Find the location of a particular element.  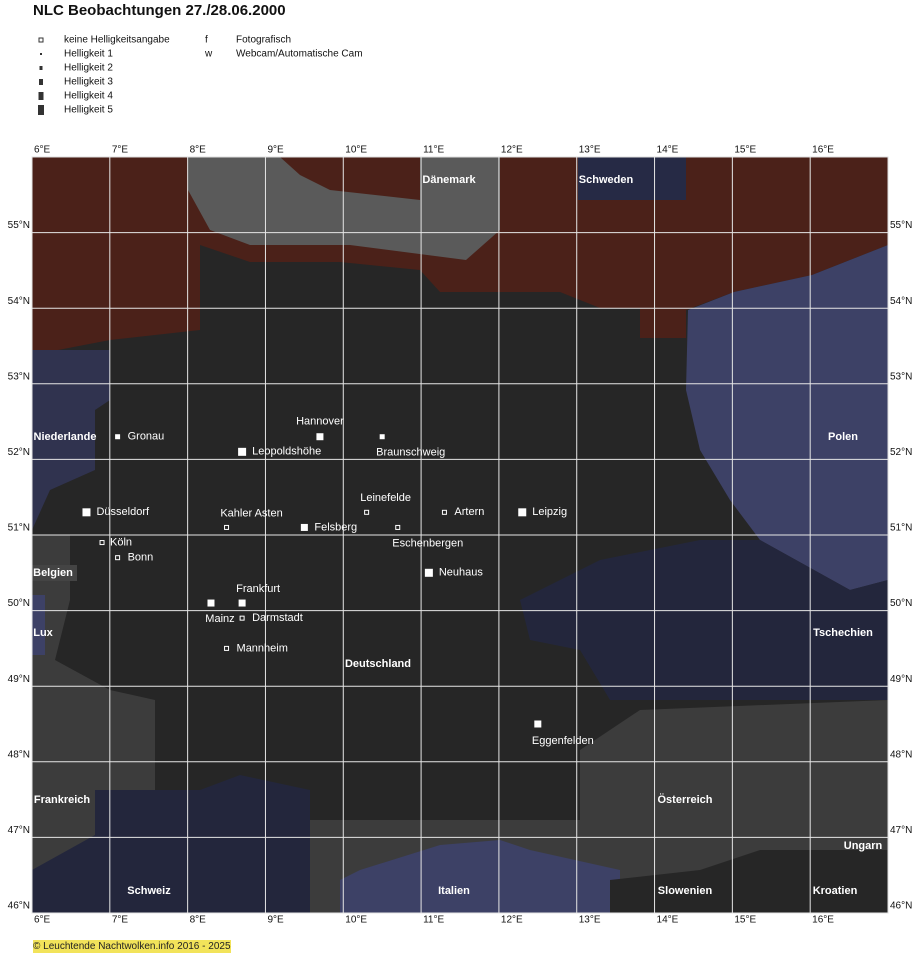

site-label: Leinefelde is located at coordinates (385, 498).